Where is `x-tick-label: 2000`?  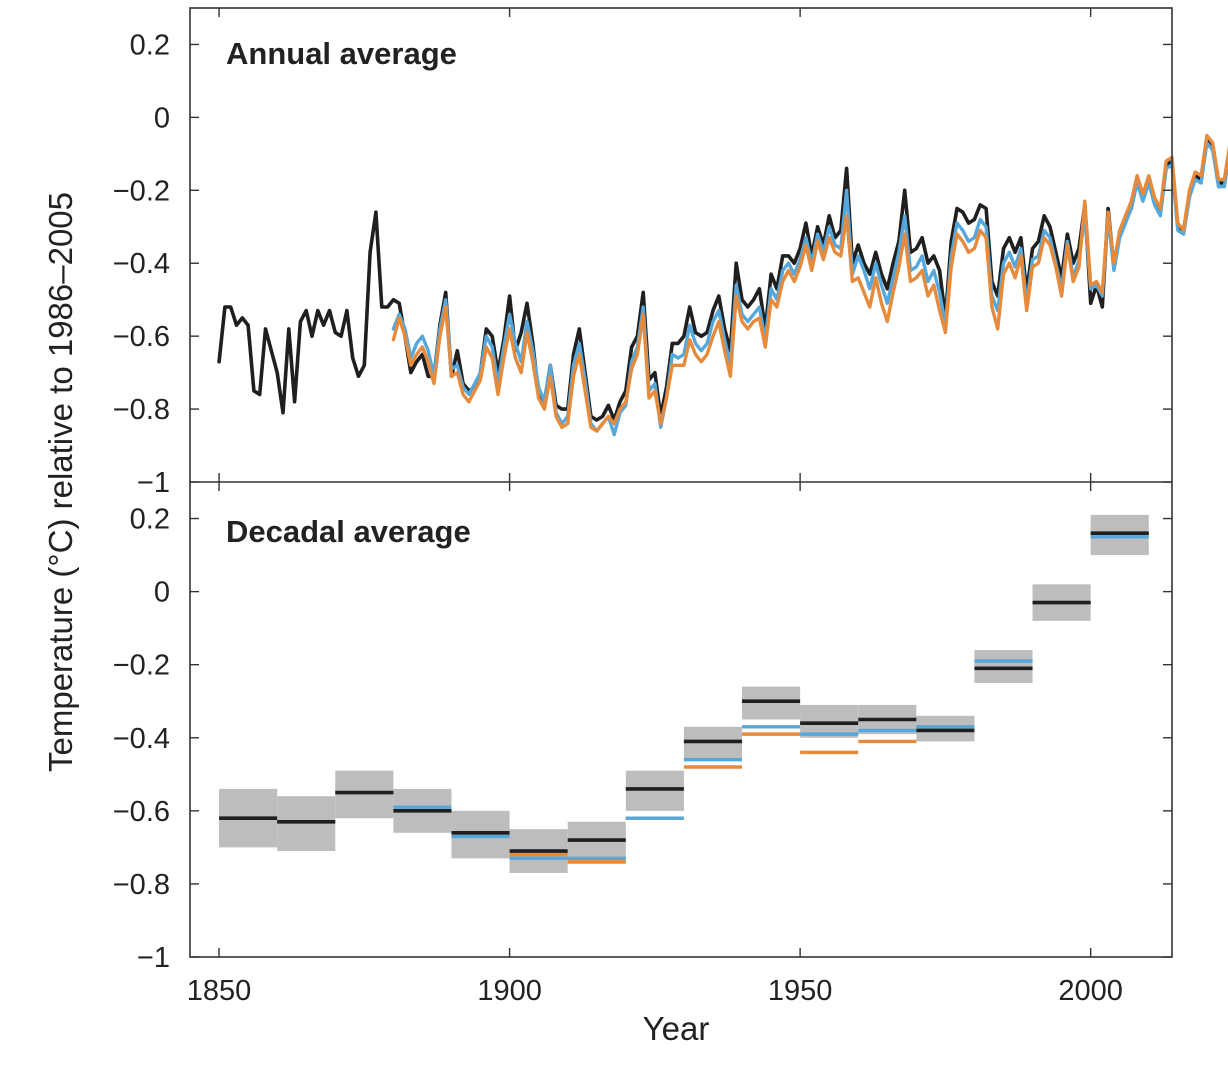 x-tick-label: 2000 is located at coordinates (1090, 991).